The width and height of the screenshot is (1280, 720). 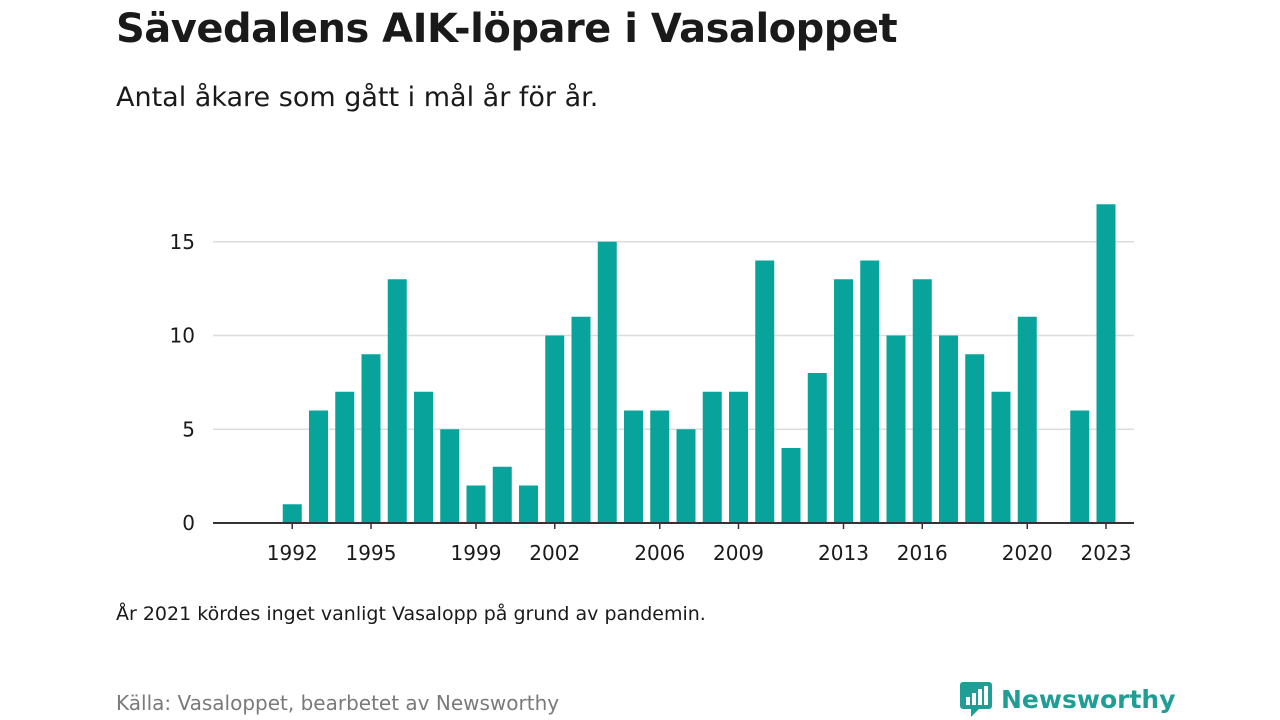 What do you see at coordinates (922, 401) in the screenshot?
I see `bar-2016` at bounding box center [922, 401].